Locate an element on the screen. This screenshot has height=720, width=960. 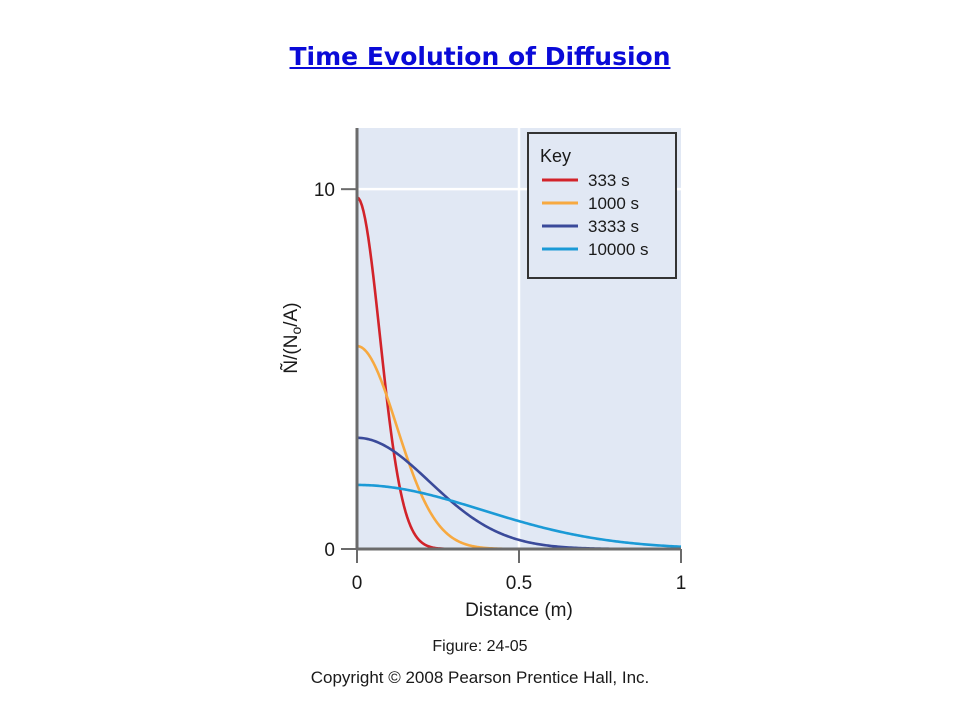
y-tick-label-1: 10 is located at coordinates (324, 190).